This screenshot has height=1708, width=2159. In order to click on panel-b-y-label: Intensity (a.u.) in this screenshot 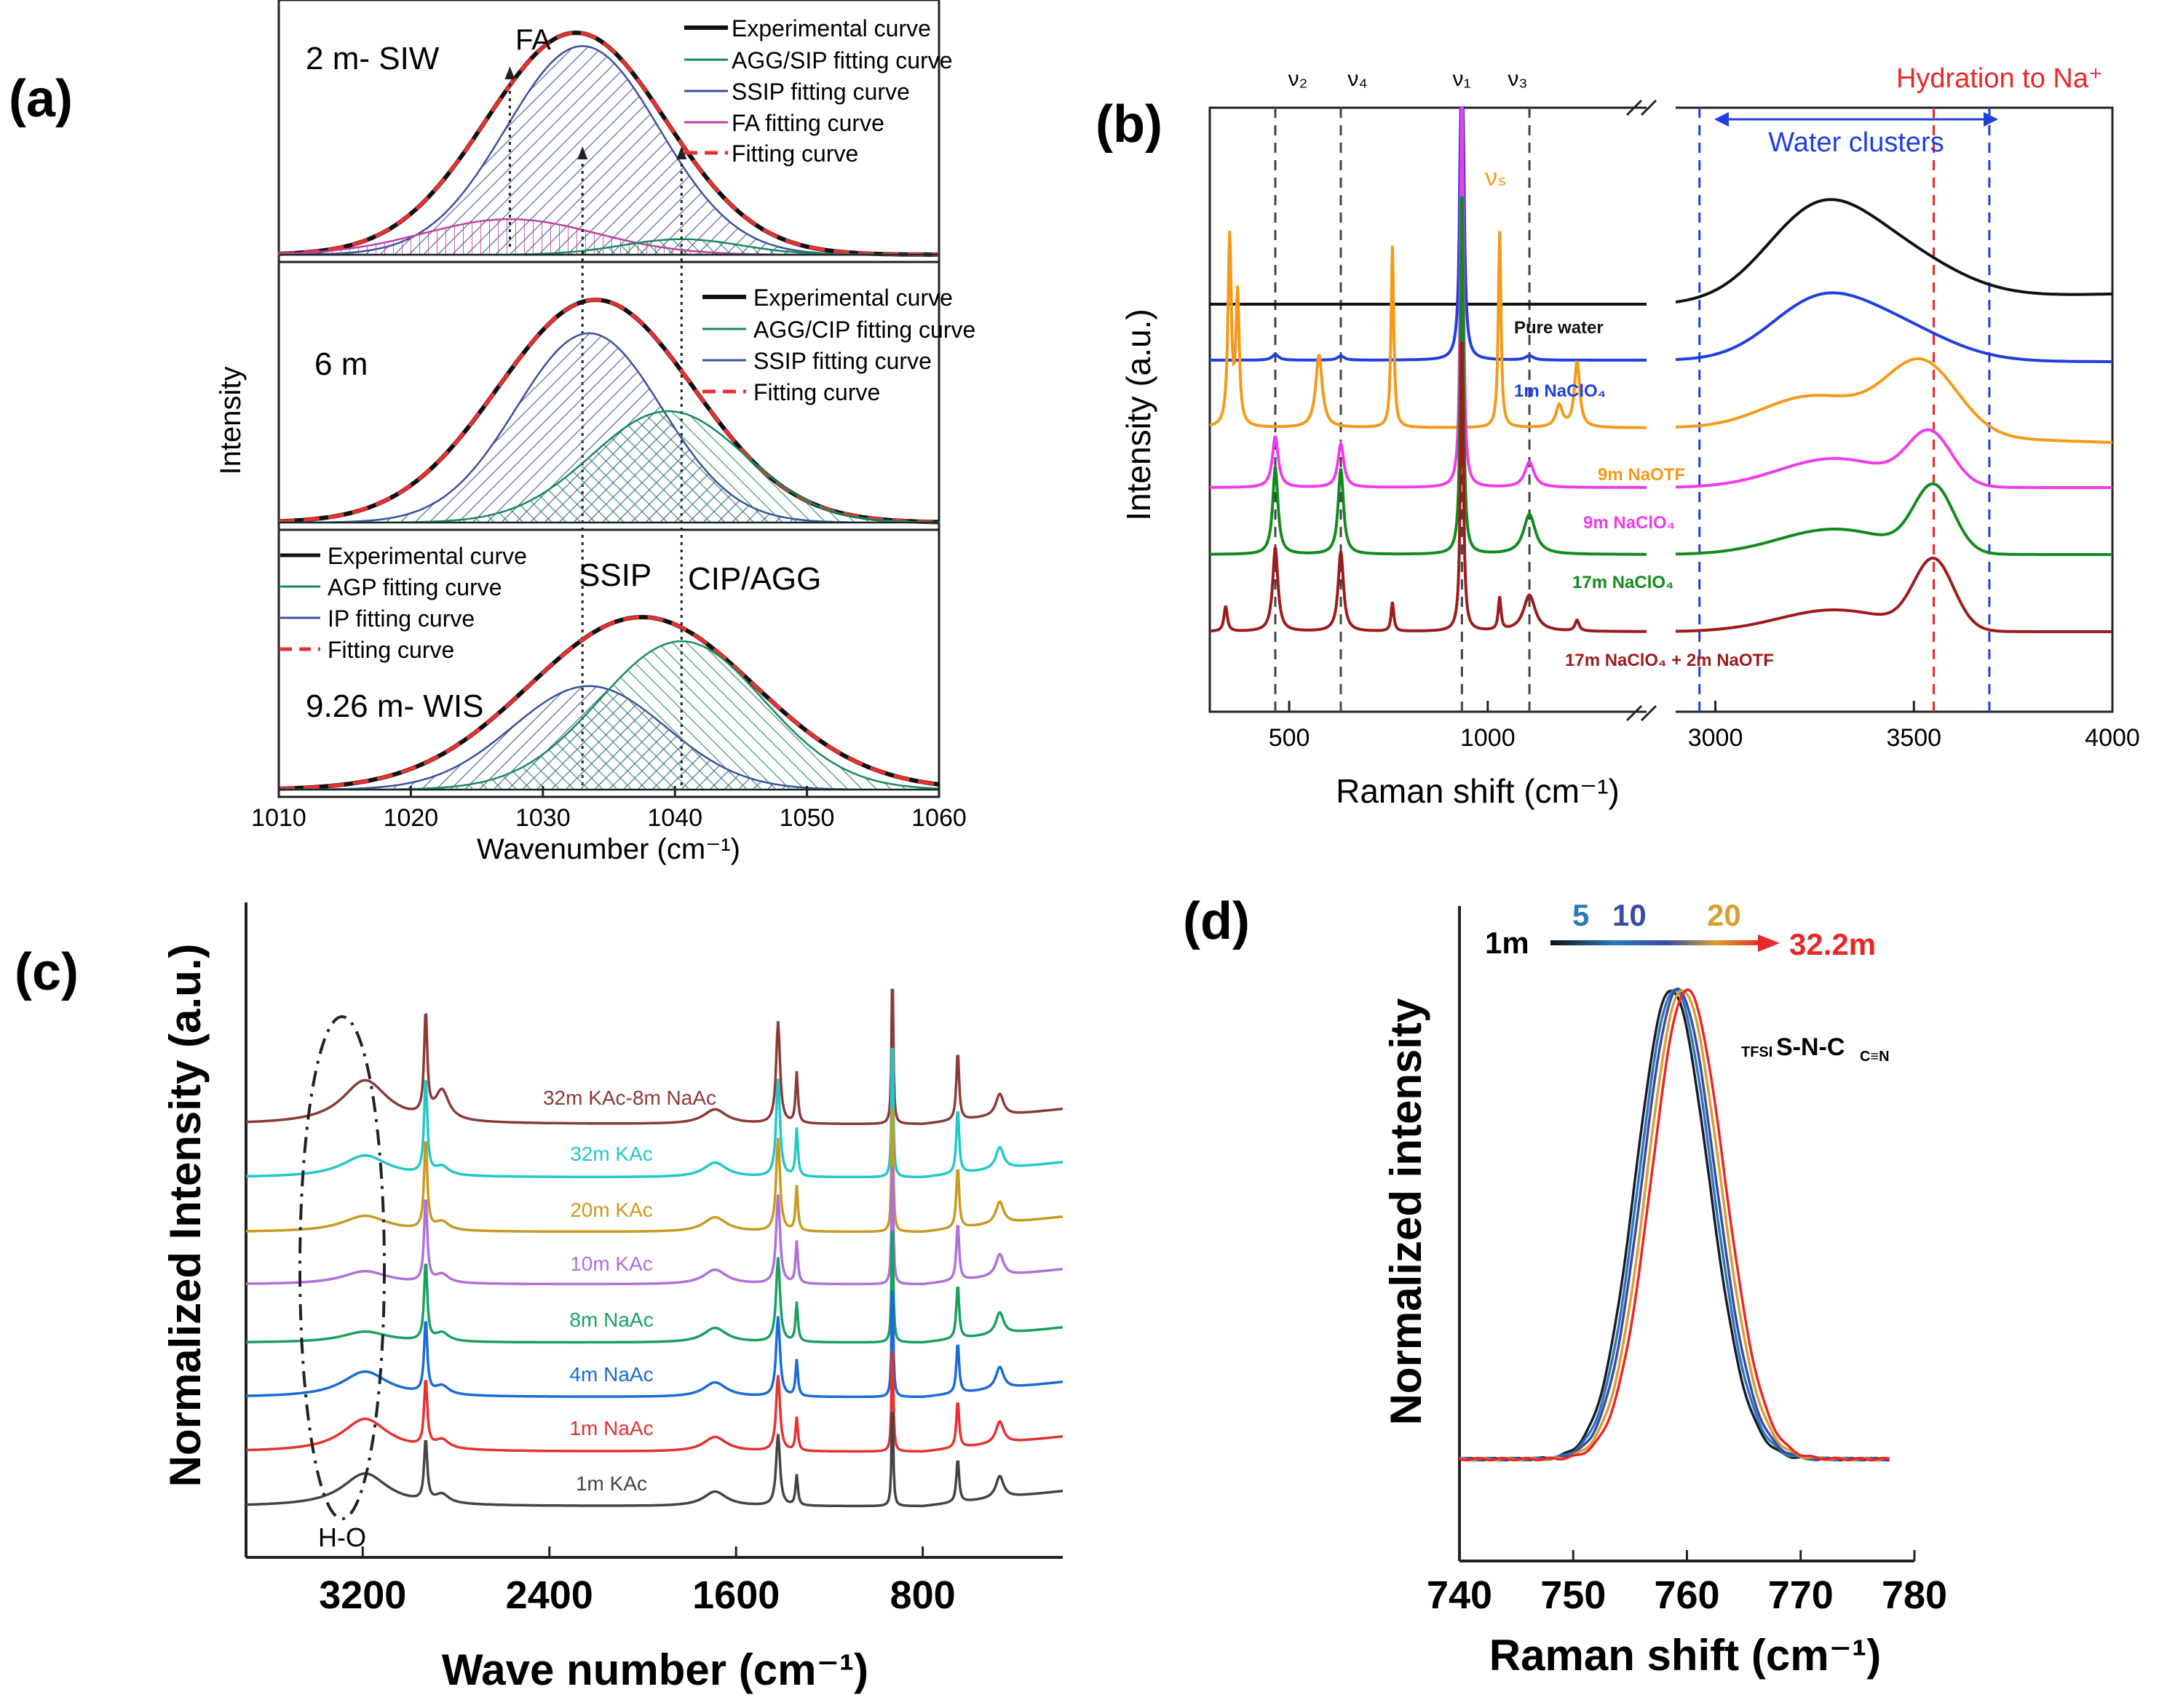, I will do `click(1138, 414)`.